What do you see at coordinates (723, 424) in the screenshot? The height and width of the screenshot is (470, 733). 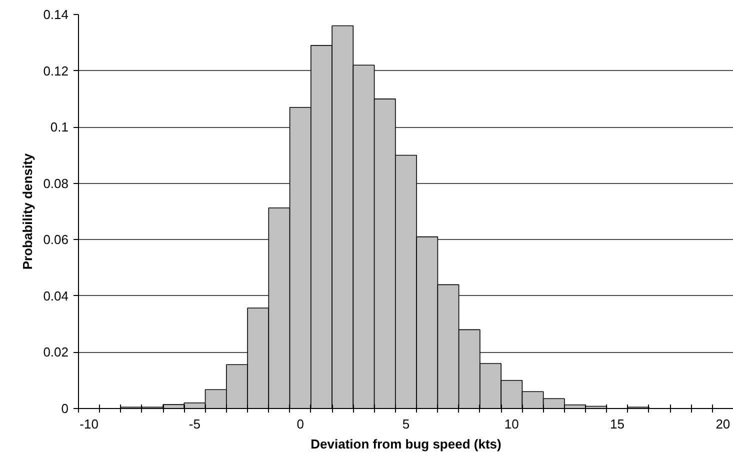 I see `x-tick-label: 20` at bounding box center [723, 424].